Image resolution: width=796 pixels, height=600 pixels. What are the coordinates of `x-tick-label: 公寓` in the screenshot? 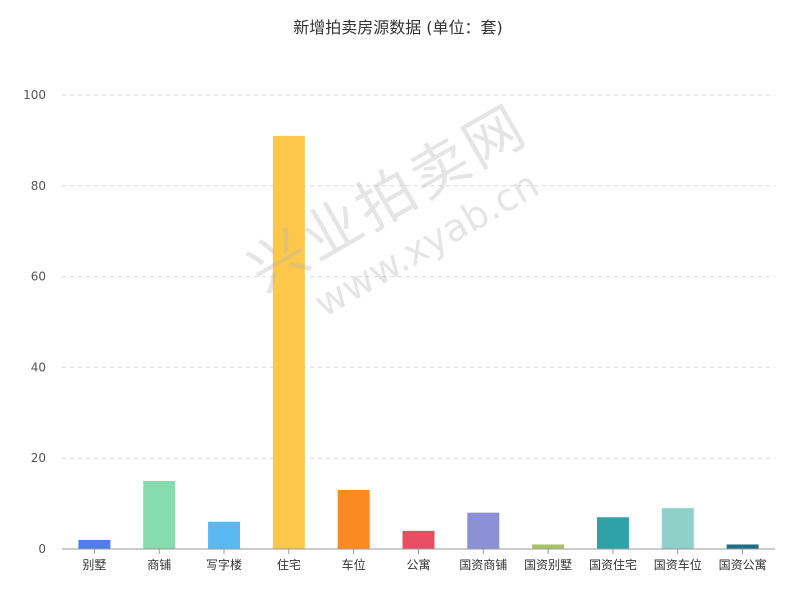 It's located at (418, 564).